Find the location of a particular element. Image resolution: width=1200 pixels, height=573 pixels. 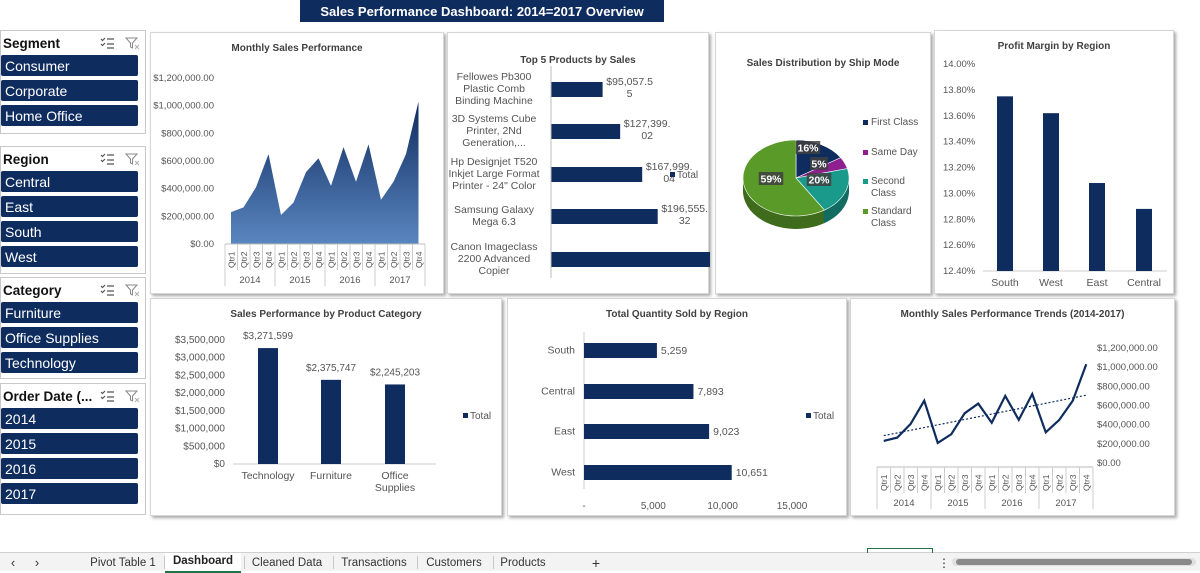

slicer-item: West is located at coordinates (69, 256).